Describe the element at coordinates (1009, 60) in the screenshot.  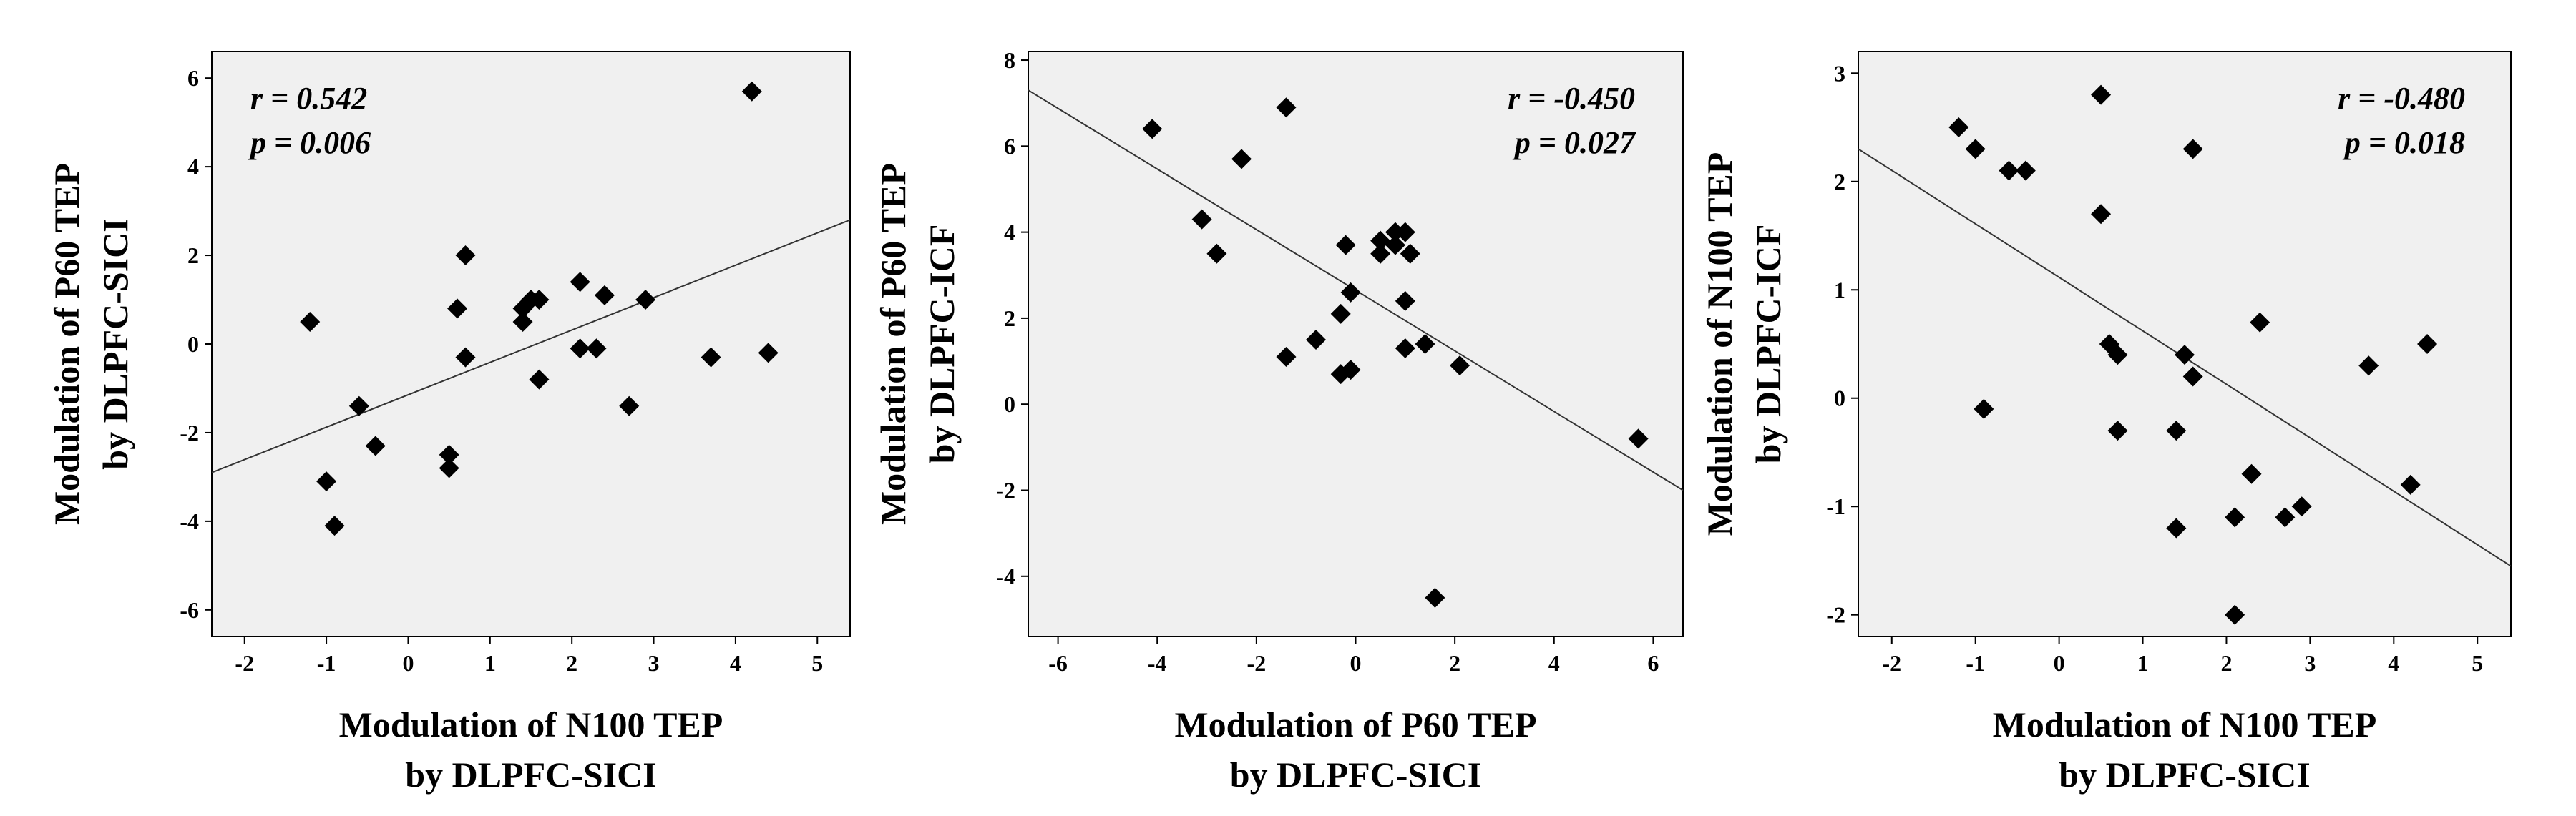
I see `y-tick-label: 8` at that location.